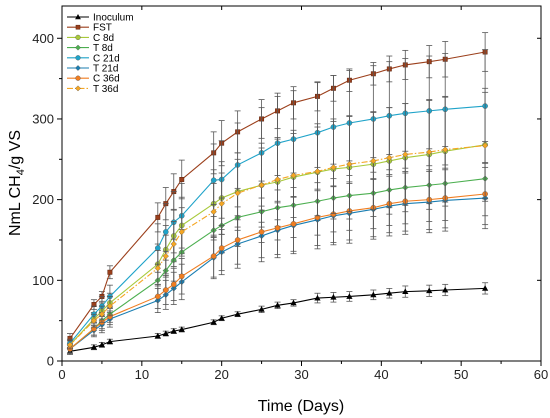 The width and height of the screenshot is (550, 418). Describe the element at coordinates (105, 89) in the screenshot. I see `legend-label: T 36d` at that location.